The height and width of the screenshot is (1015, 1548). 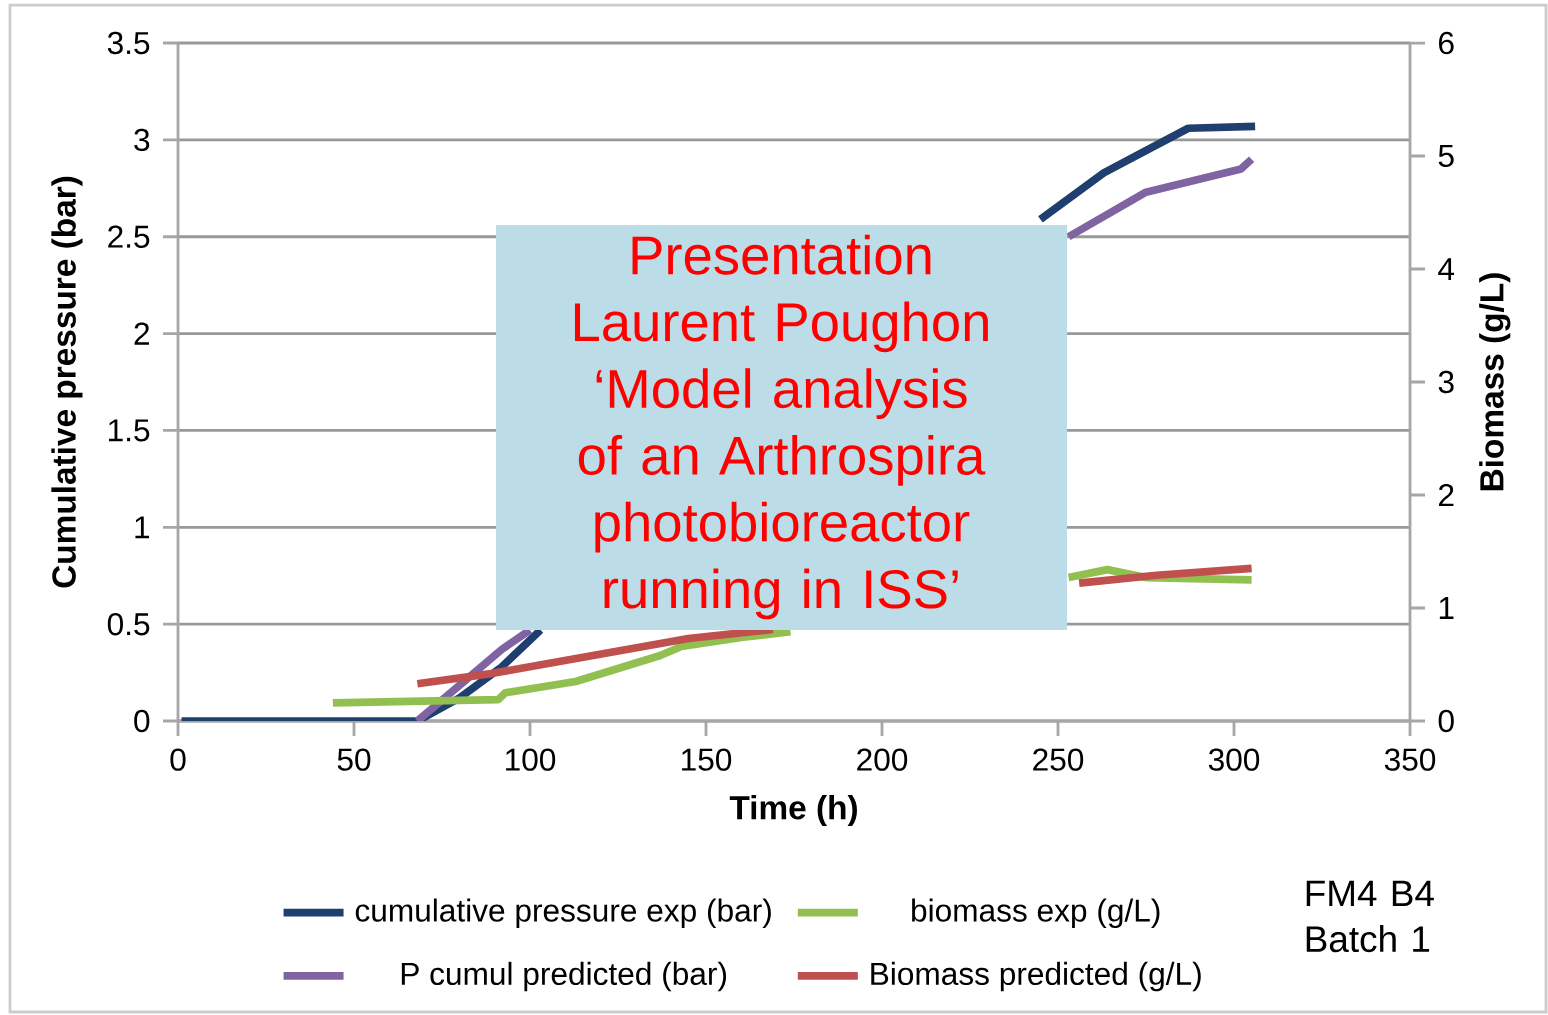 What do you see at coordinates (1410, 759) in the screenshot?
I see `x-tick-label: 350` at bounding box center [1410, 759].